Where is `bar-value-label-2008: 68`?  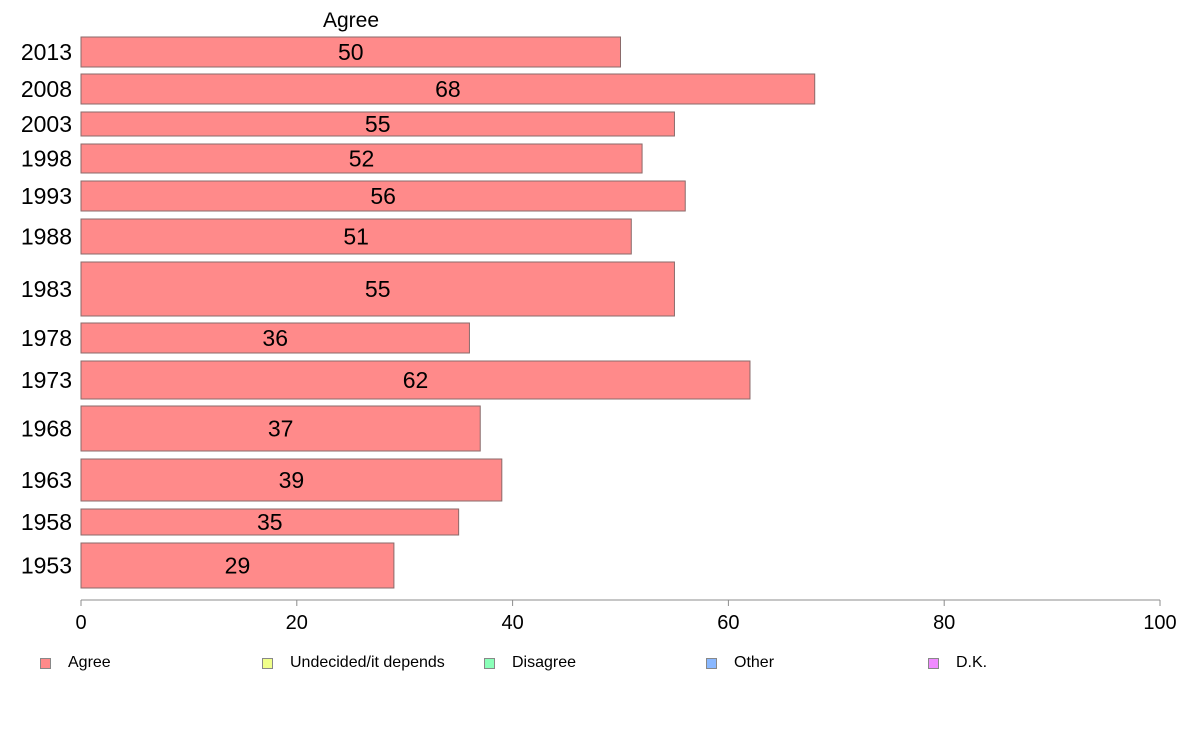
bar-value-label-2008: 68 is located at coordinates (448, 89).